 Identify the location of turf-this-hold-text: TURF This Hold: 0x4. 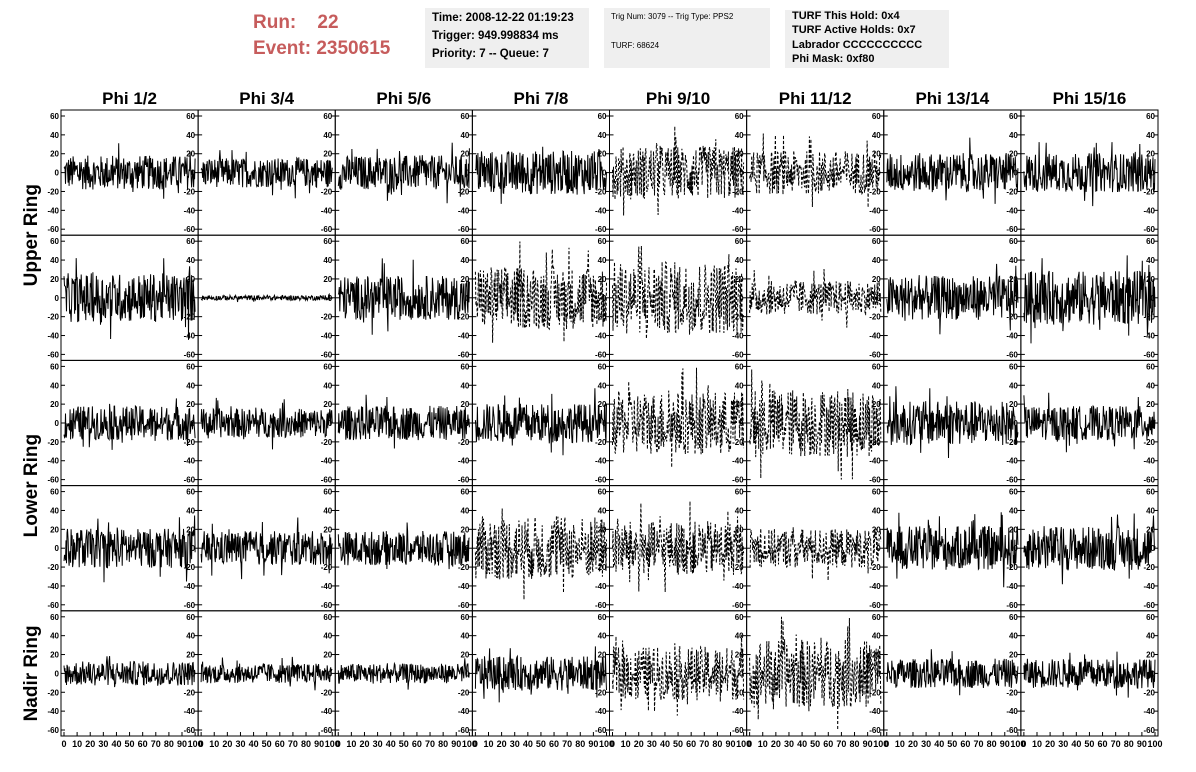
(846, 16).